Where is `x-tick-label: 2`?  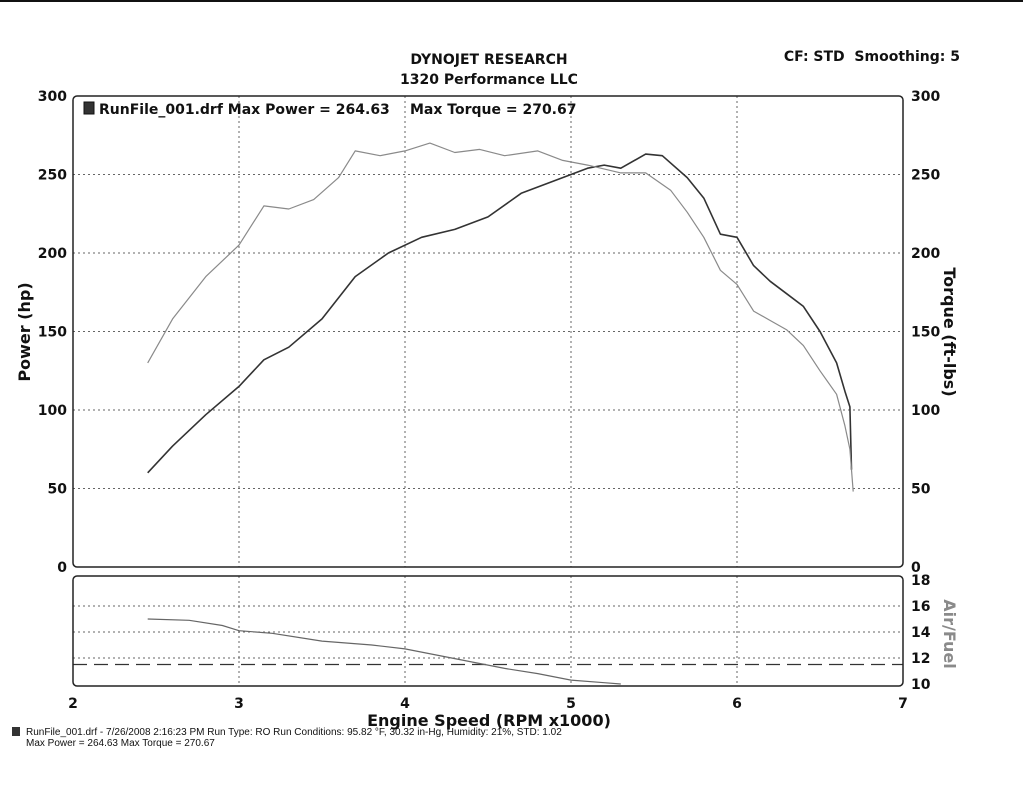
x-tick-label: 2 is located at coordinates (73, 704).